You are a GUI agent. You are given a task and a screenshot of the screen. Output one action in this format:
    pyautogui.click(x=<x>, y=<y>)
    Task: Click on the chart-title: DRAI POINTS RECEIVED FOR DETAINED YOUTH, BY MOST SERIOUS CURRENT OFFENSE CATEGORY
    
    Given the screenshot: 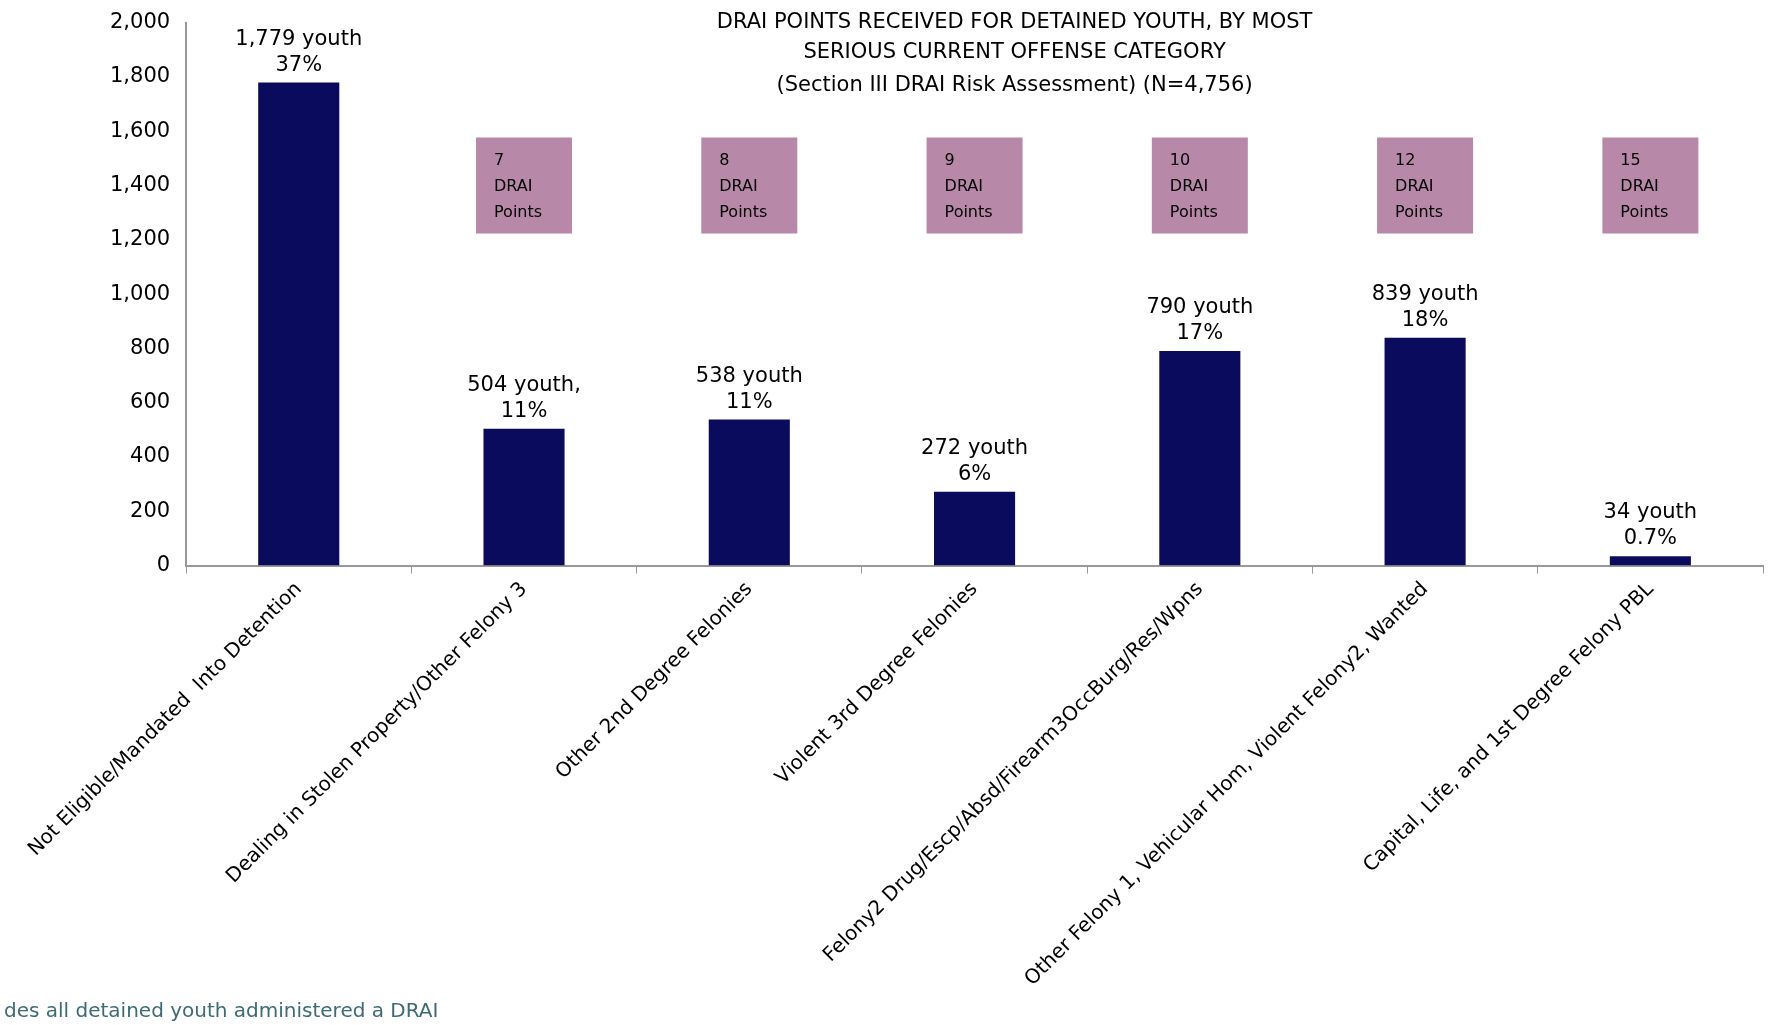 What is the action you would take?
    pyautogui.click(x=1014, y=35)
    